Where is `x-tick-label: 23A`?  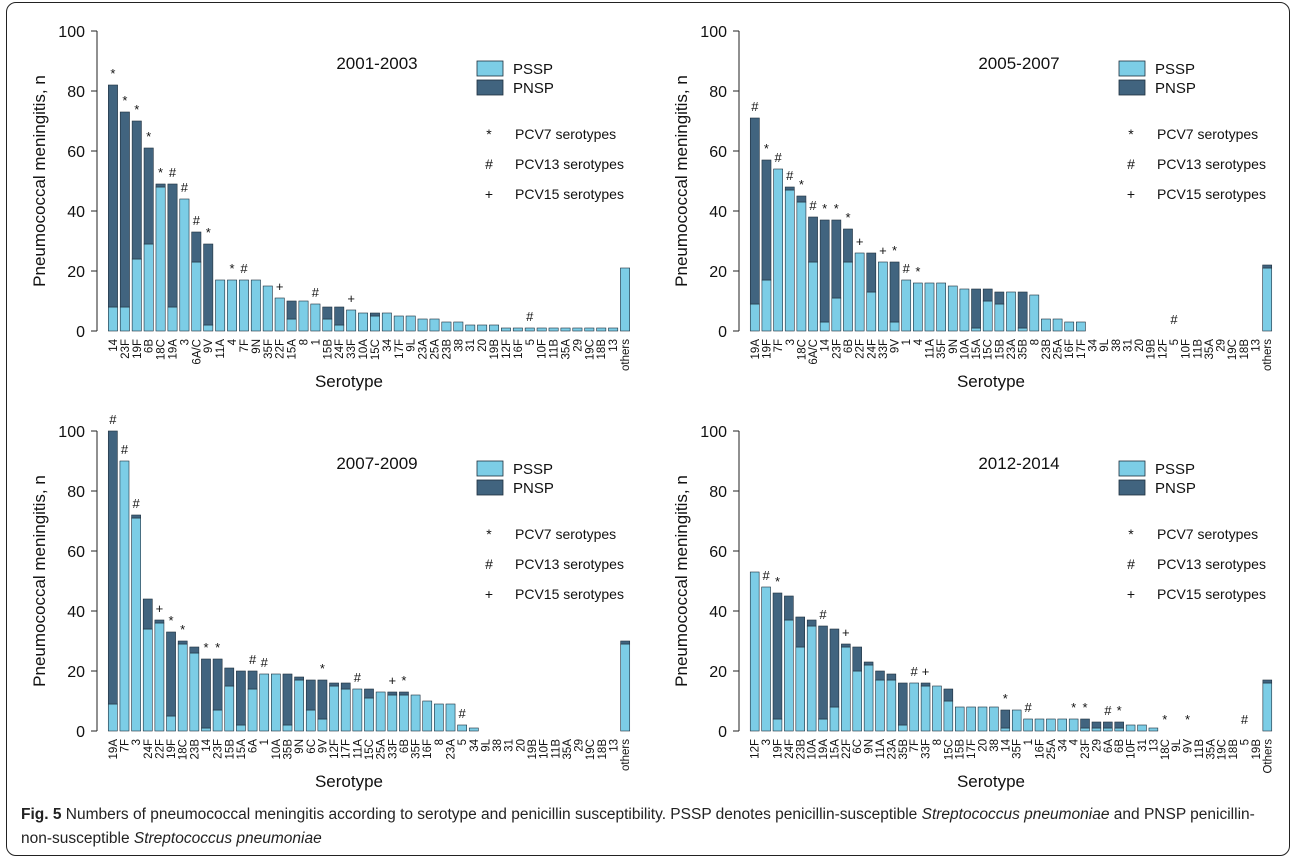
x-tick-label: 23A is located at coordinates (1012, 349).